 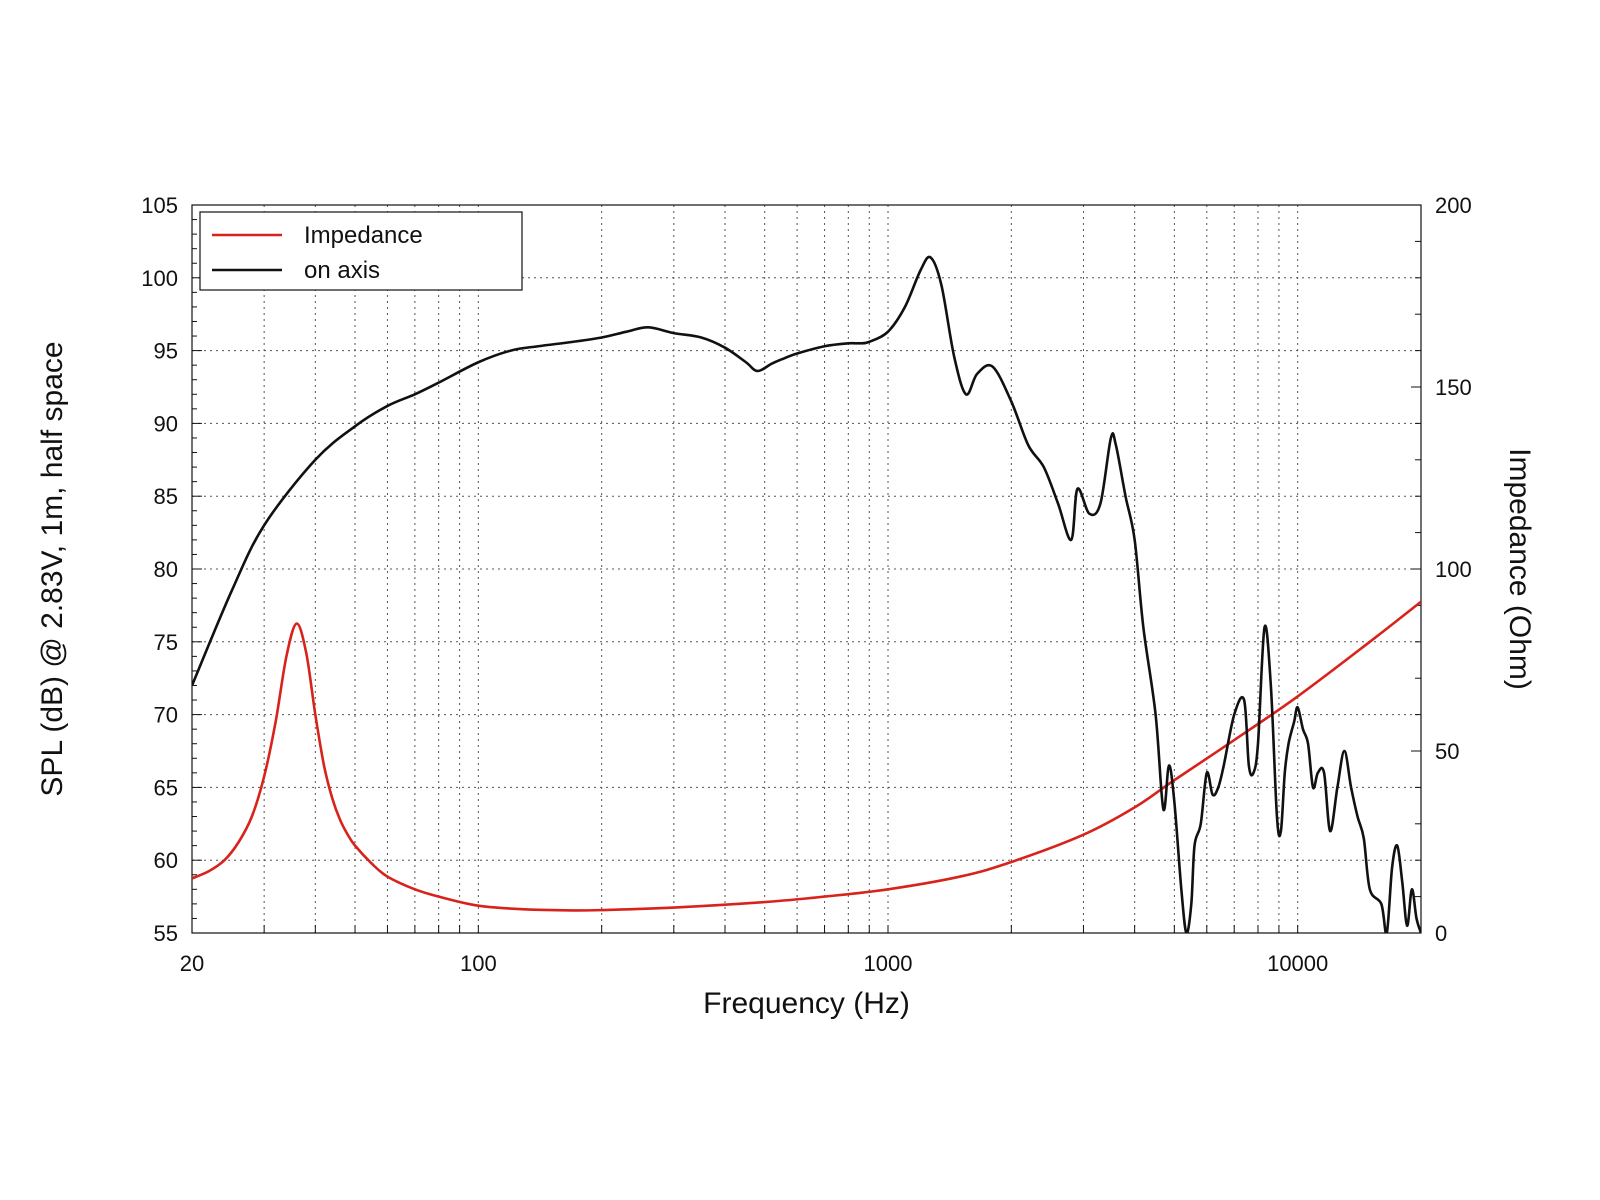 What do you see at coordinates (166, 642) in the screenshot?
I see `y-tick-label: 75` at bounding box center [166, 642].